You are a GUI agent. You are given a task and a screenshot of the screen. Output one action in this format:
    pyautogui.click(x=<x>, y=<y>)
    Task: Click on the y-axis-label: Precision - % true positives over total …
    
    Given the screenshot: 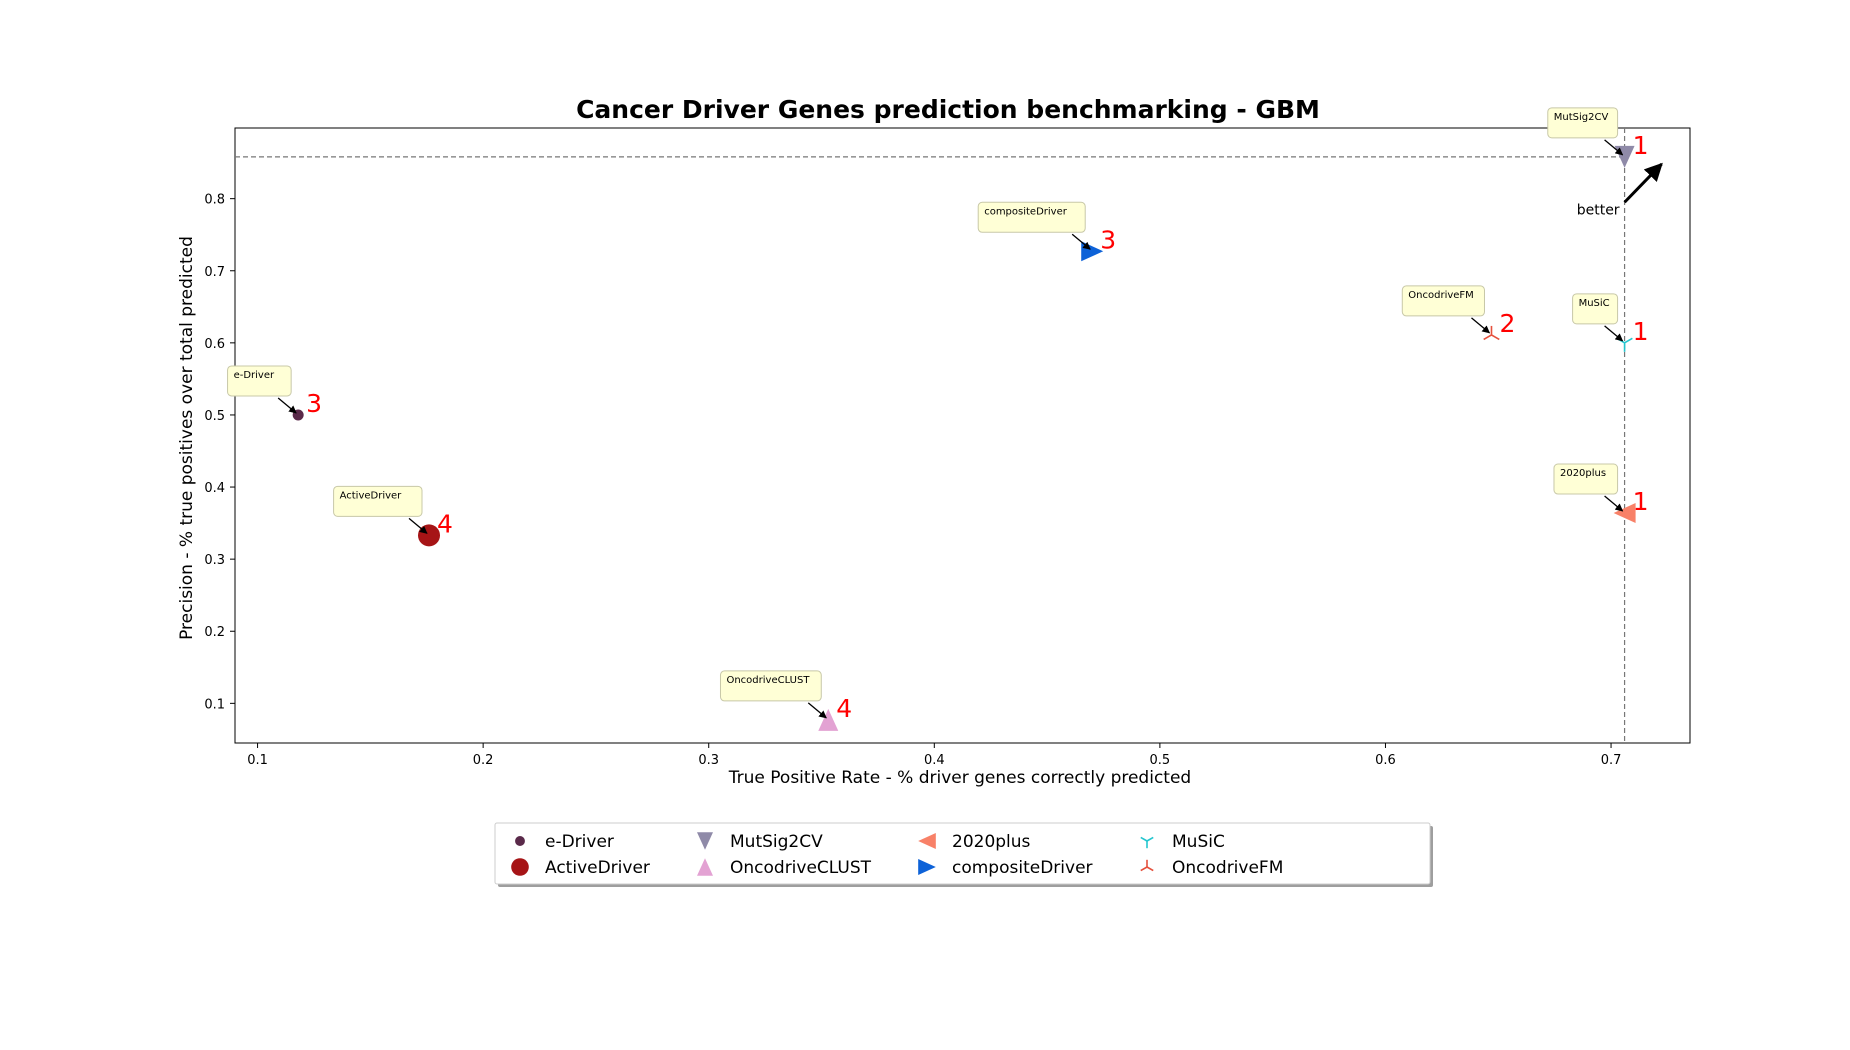 What is the action you would take?
    pyautogui.click(x=187, y=438)
    